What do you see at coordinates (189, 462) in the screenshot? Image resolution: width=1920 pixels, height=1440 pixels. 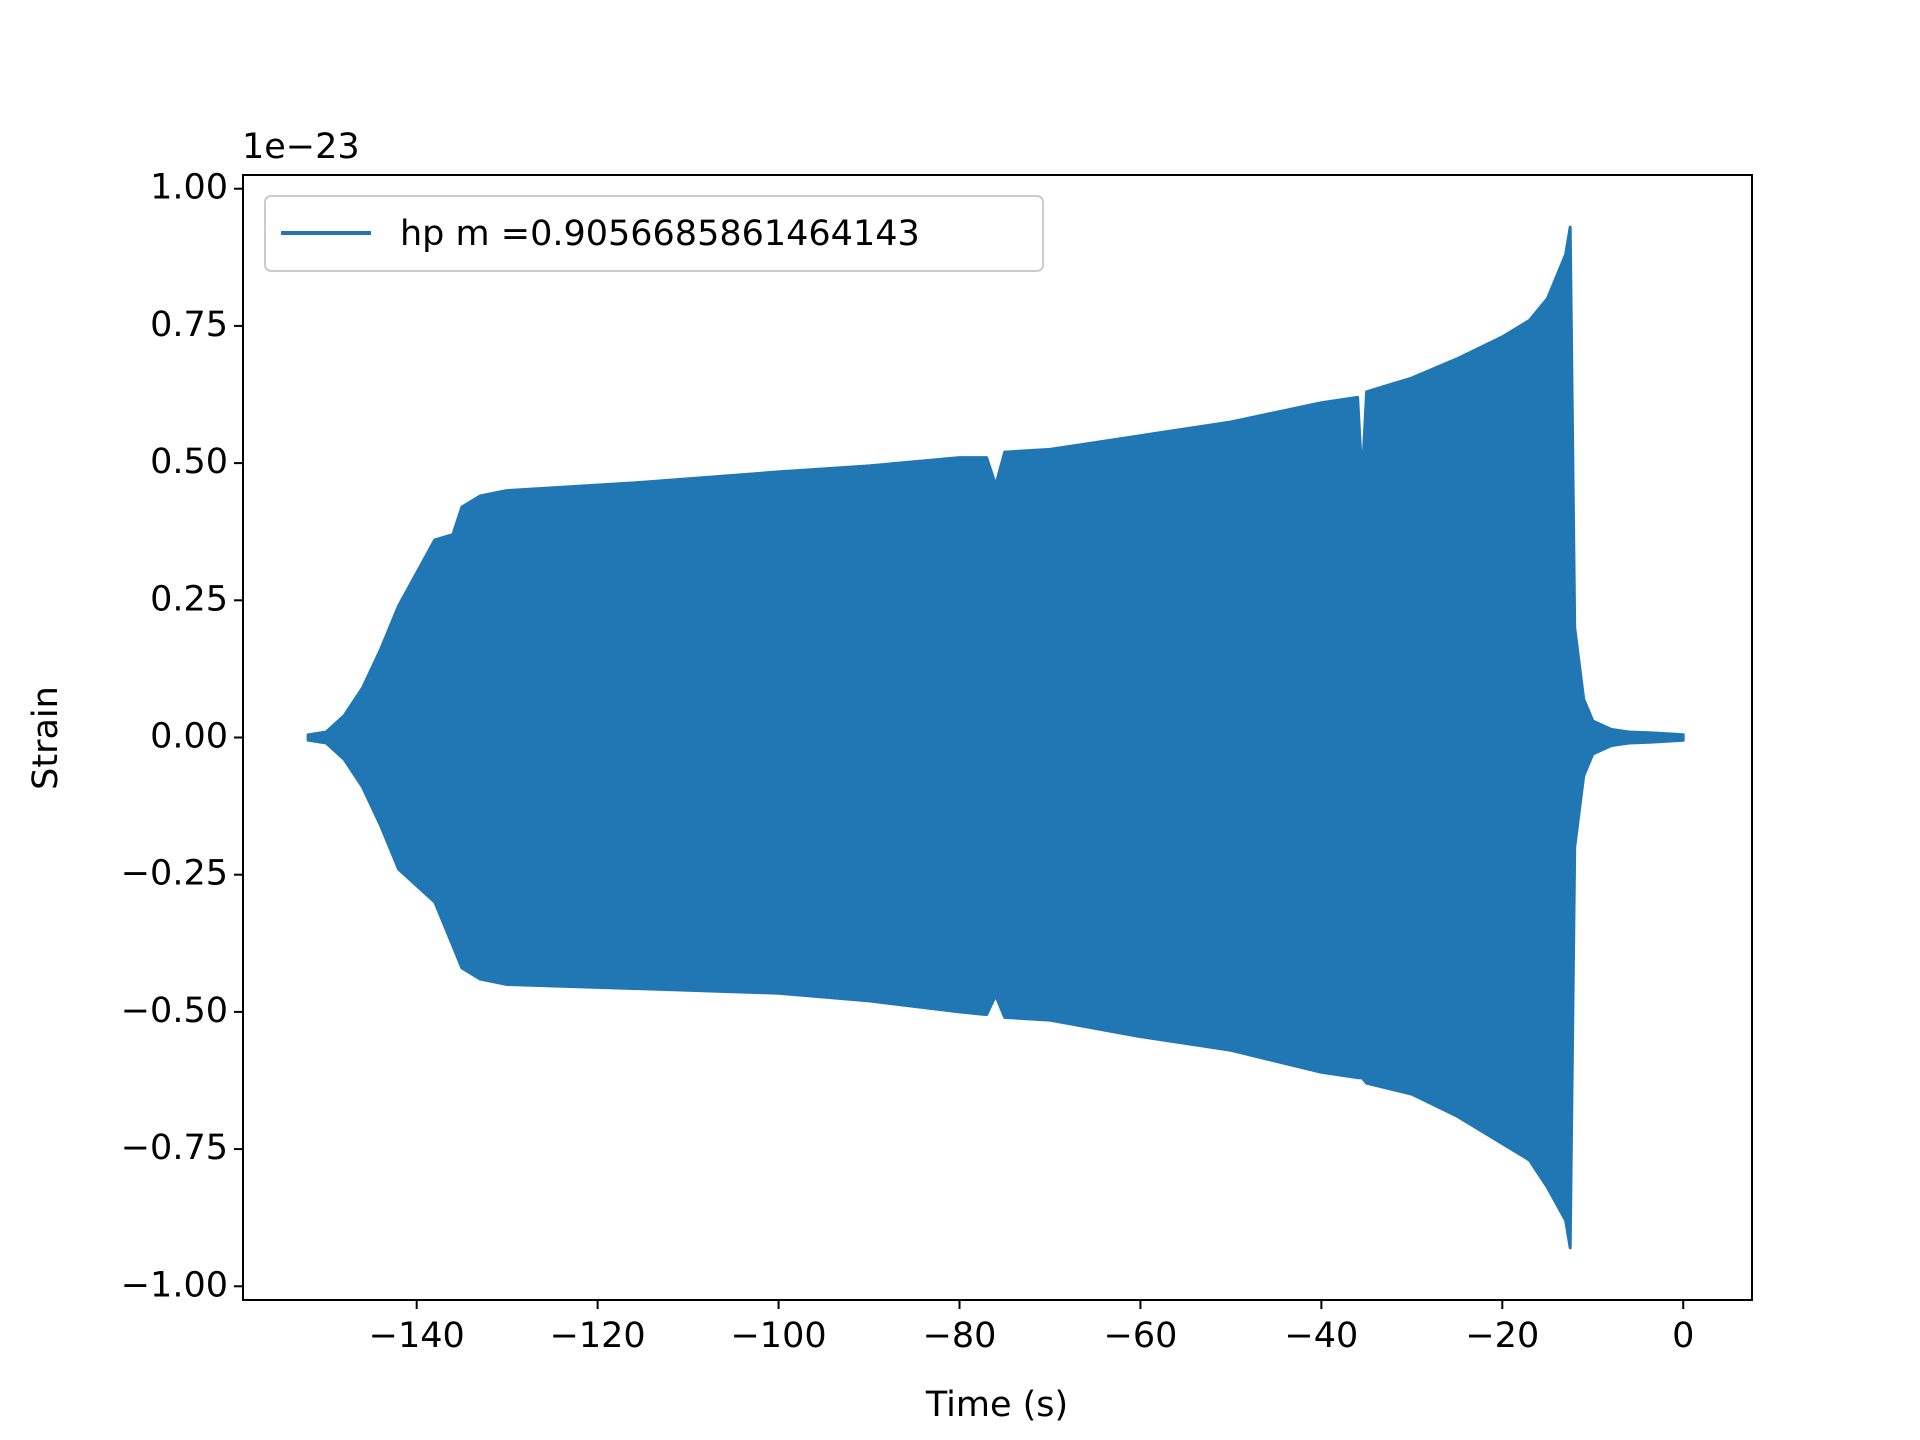 I see `y-tick-label: 0.50` at bounding box center [189, 462].